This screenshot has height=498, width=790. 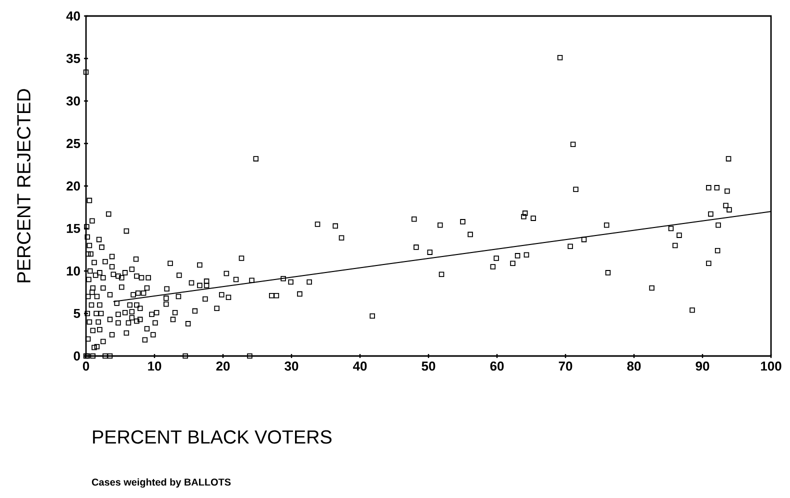 I want to click on x-tick-label: 100, so click(x=771, y=366).